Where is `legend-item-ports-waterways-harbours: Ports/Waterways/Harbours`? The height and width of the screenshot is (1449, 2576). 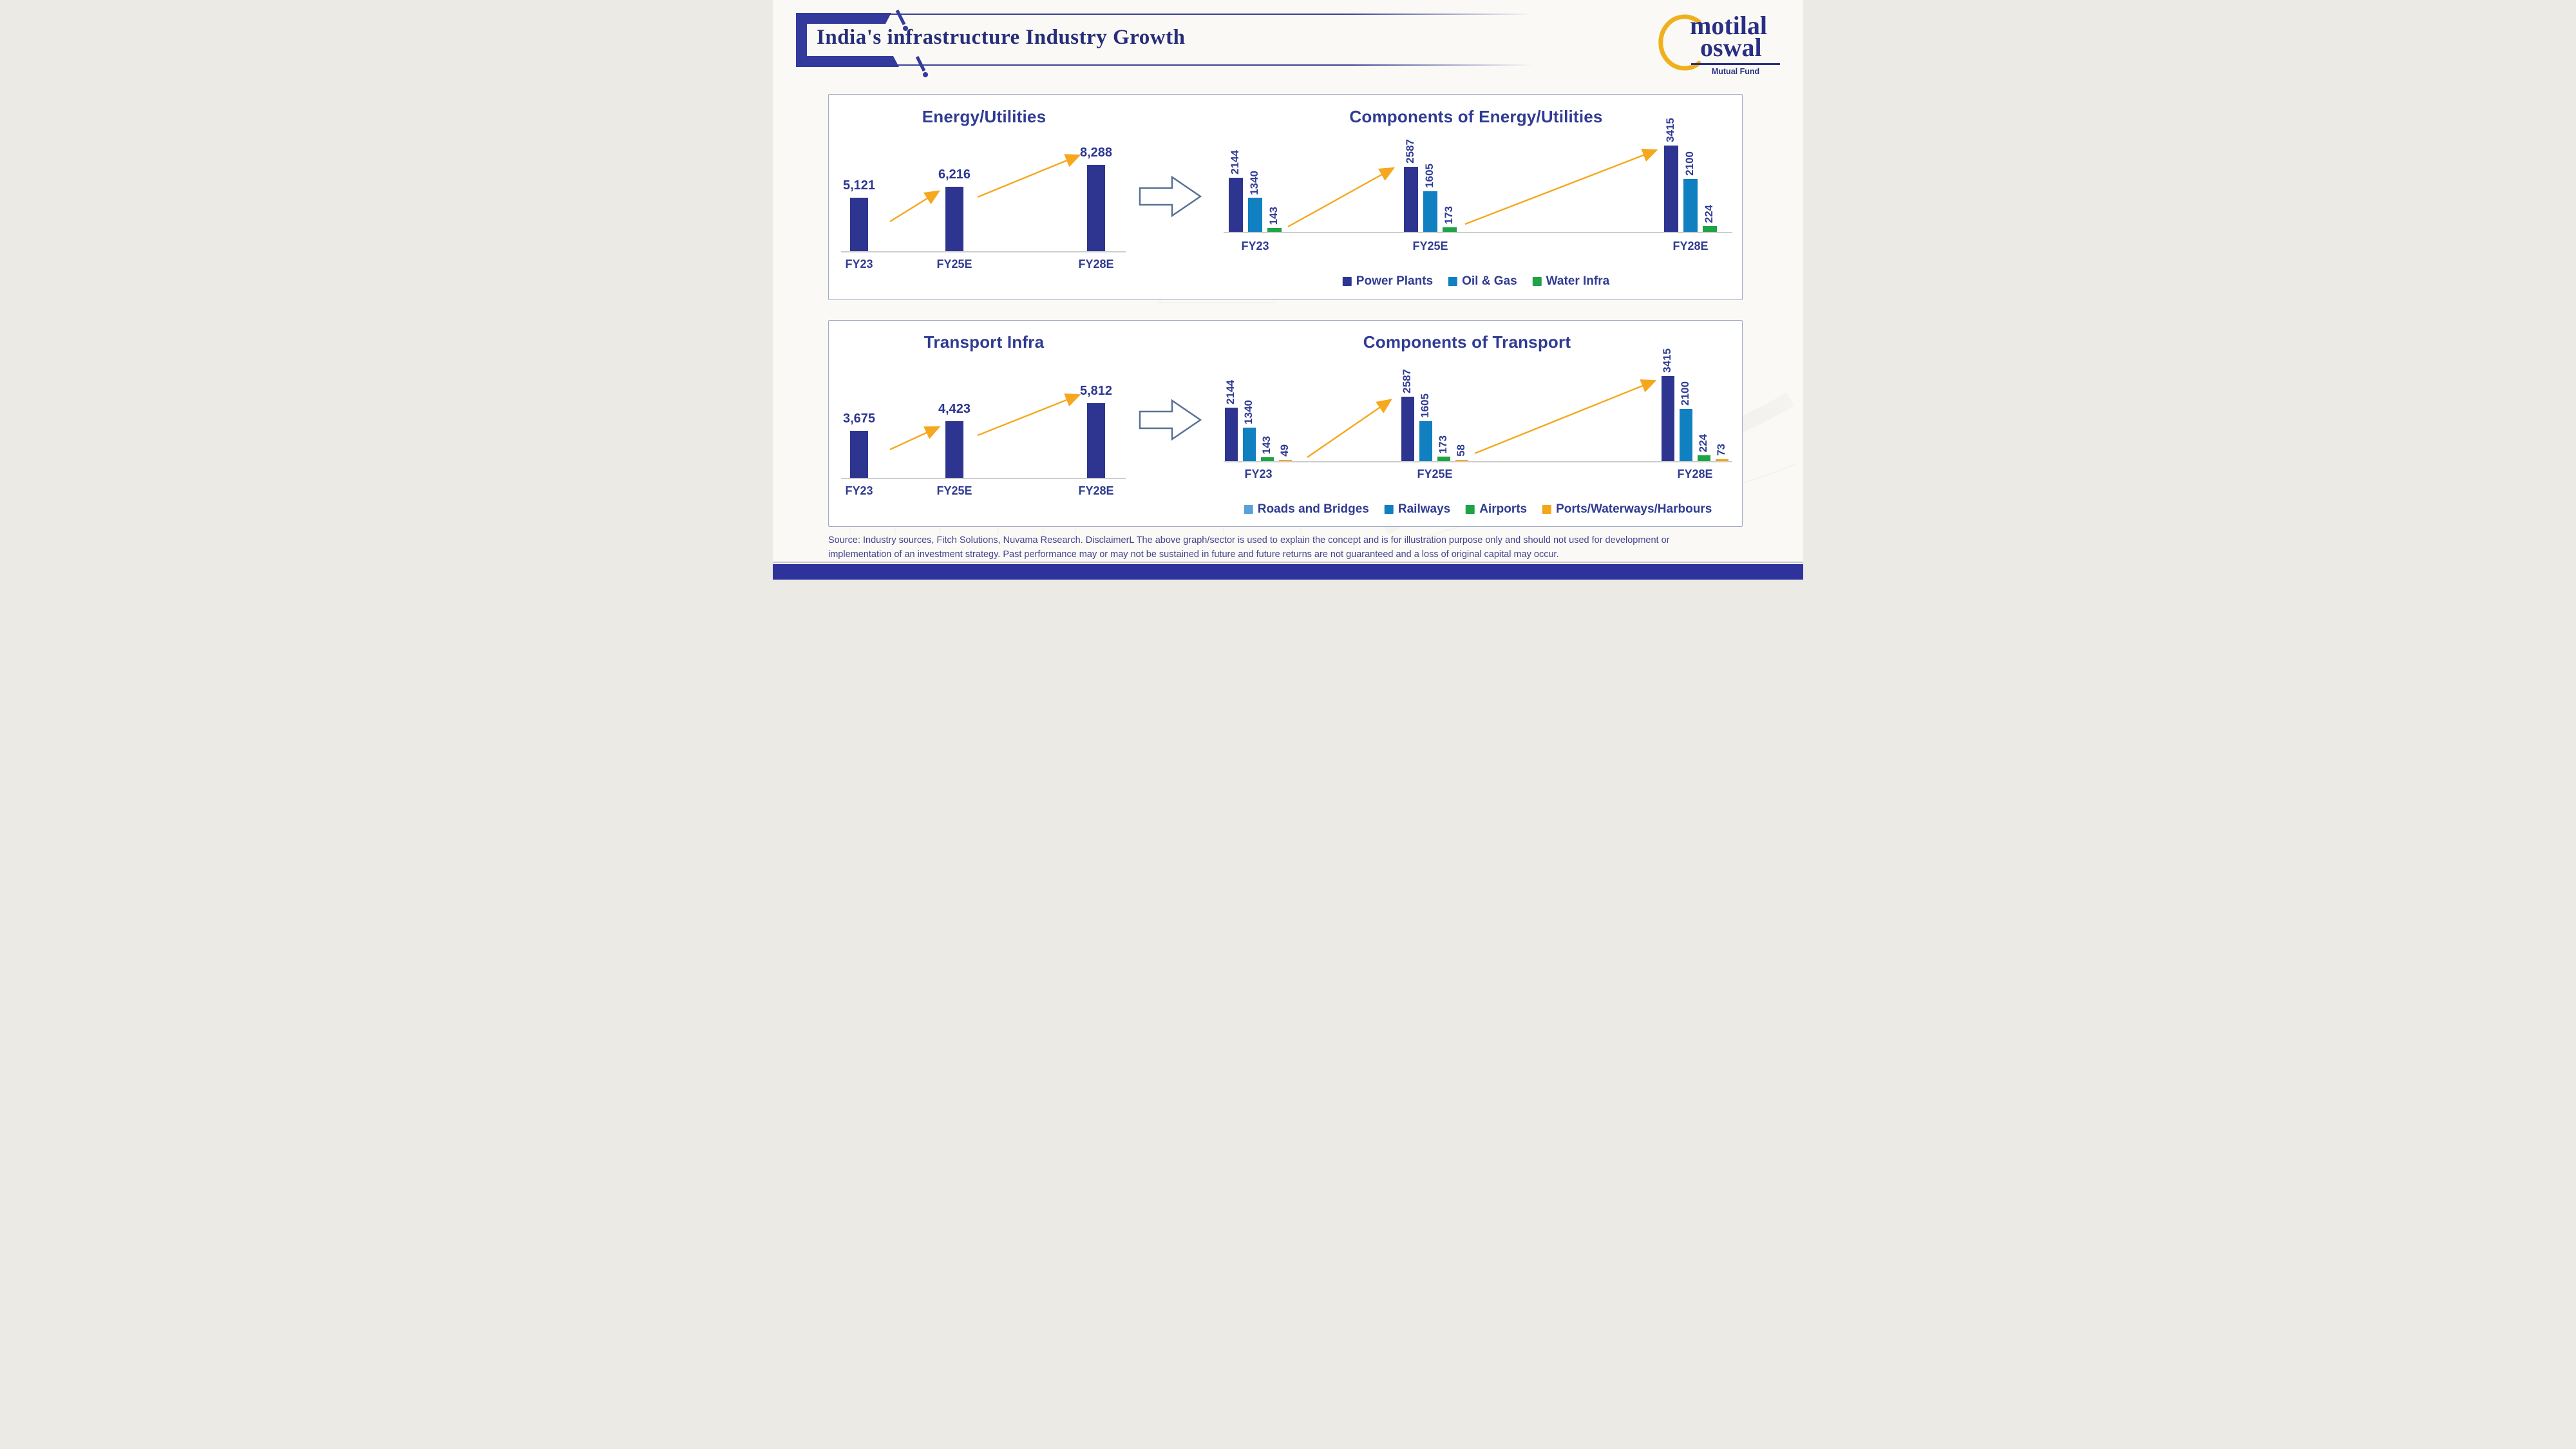 legend-item-ports-waterways-harbours: Ports/Waterways/Harbours is located at coordinates (1627, 509).